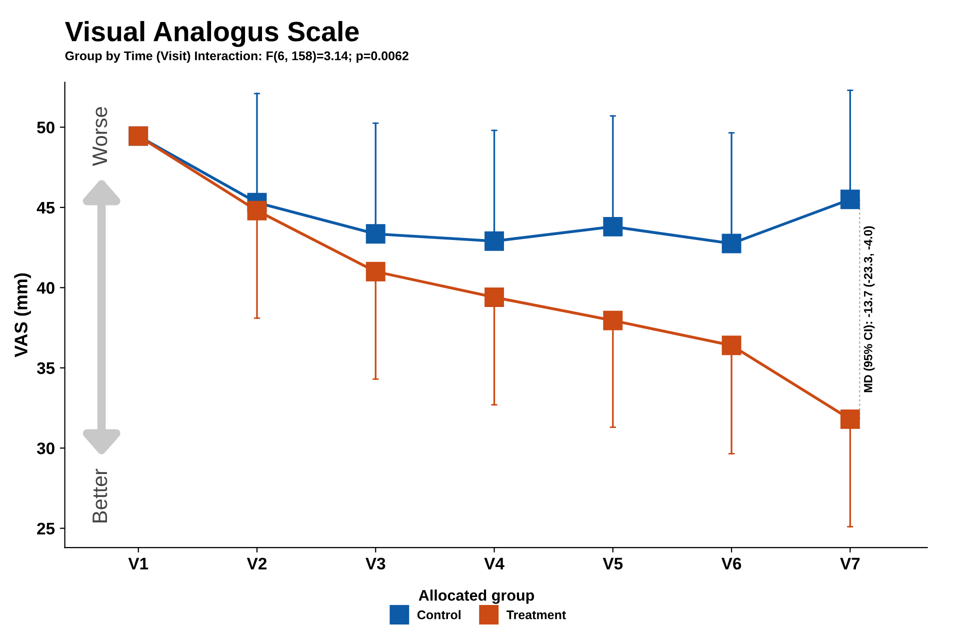  What do you see at coordinates (100, 136) in the screenshot?
I see `annotation: Worse` at bounding box center [100, 136].